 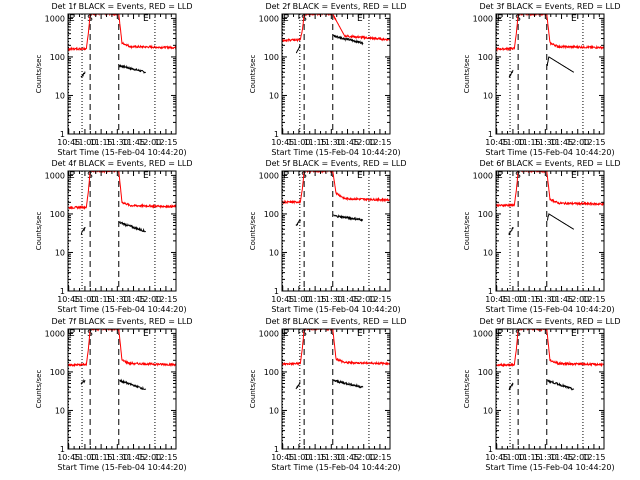 What do you see at coordinates (549, 321) in the screenshot?
I see `panel-title: Det 9f BLACK = Events, RED = LLD` at bounding box center [549, 321].